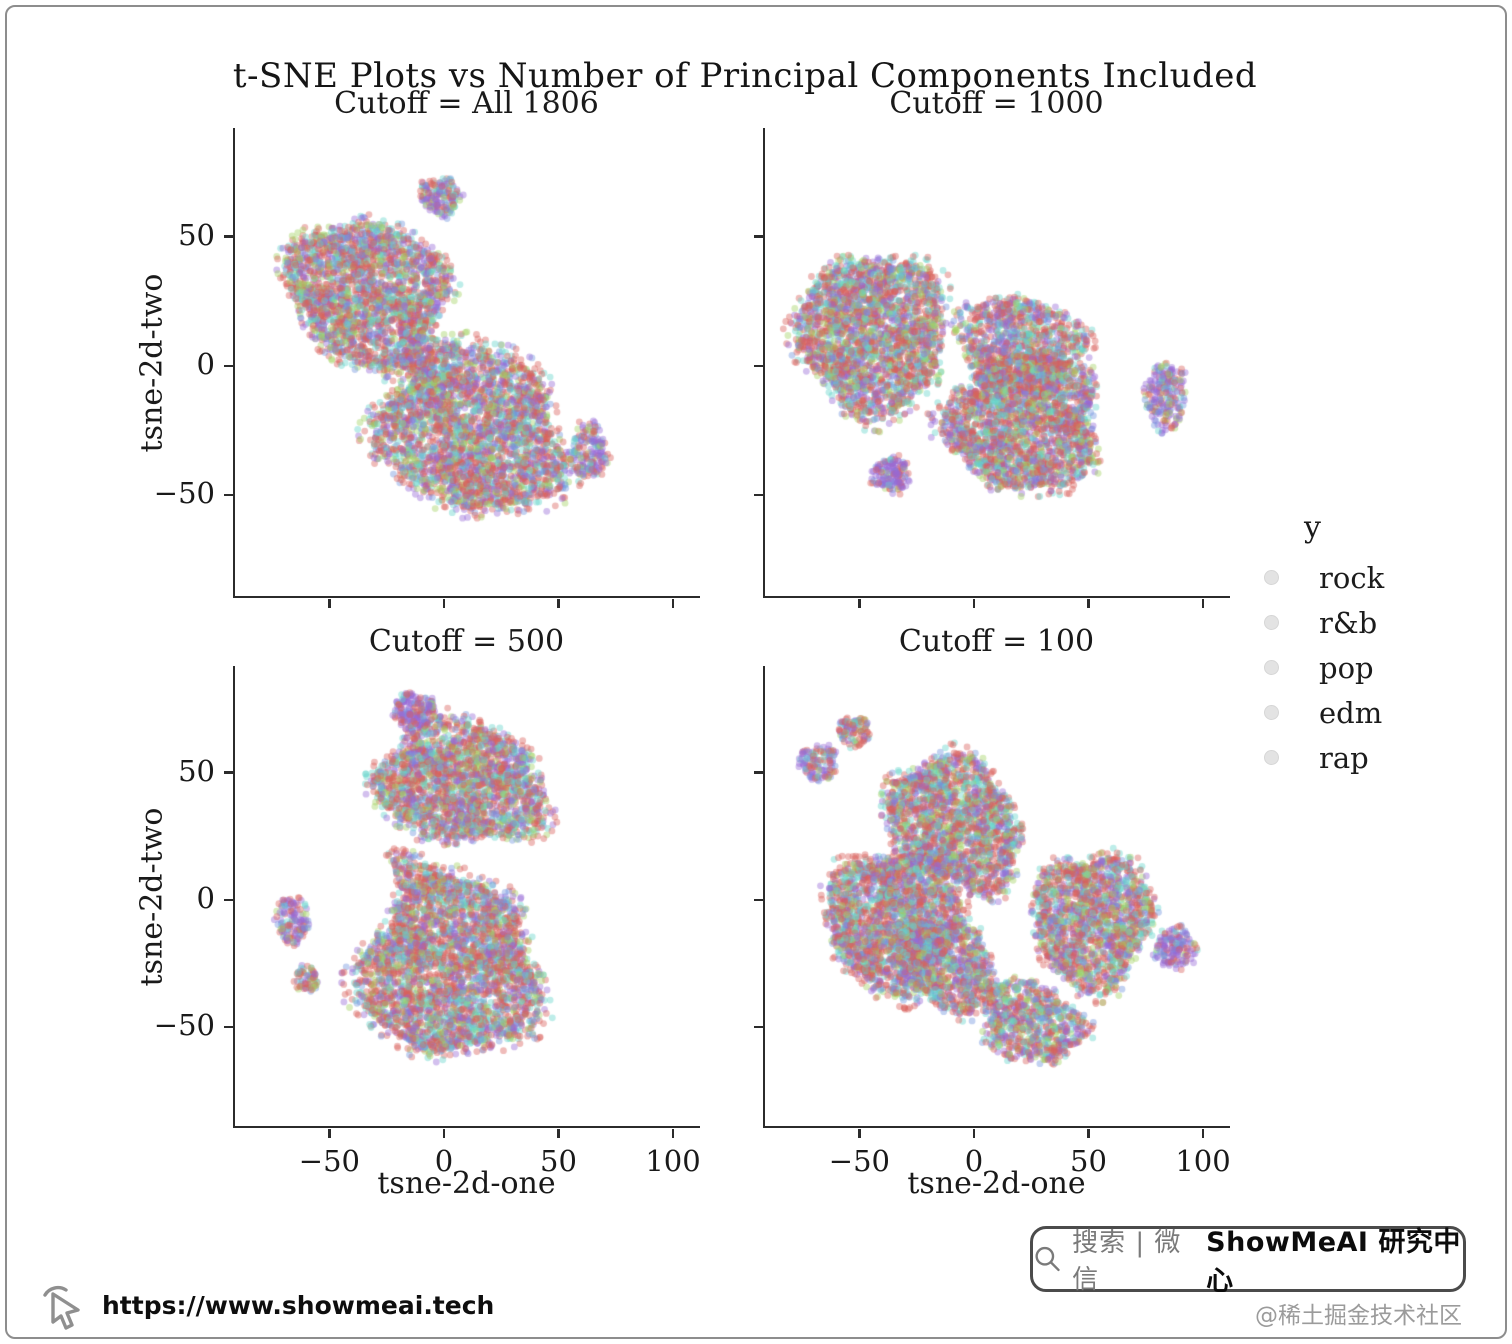  I want to click on legend-item-rnb: r&b, so click(1372, 622).